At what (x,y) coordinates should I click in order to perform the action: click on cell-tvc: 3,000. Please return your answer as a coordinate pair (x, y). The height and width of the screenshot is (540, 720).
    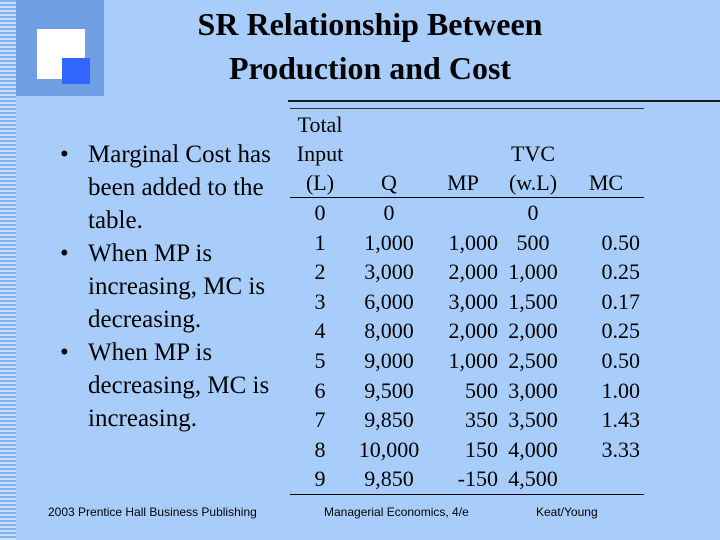
    Looking at the image, I should click on (533, 390).